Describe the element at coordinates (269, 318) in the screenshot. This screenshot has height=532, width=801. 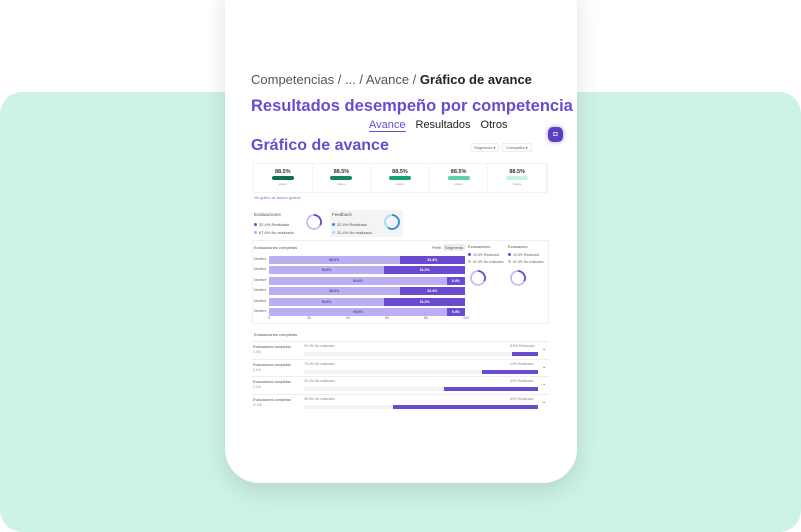
I see `x-tick: 0` at that location.